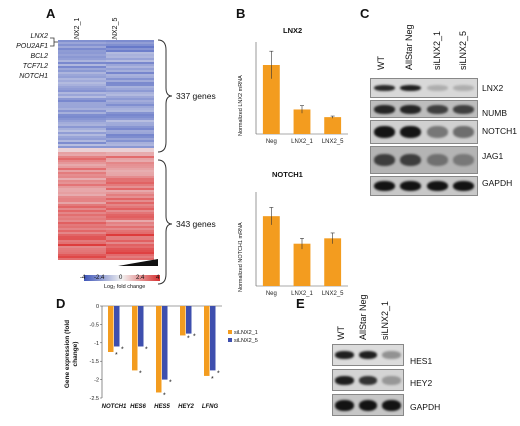  Describe the element at coordinates (61, 303) in the screenshot. I see `panel-d-label: D` at that location.